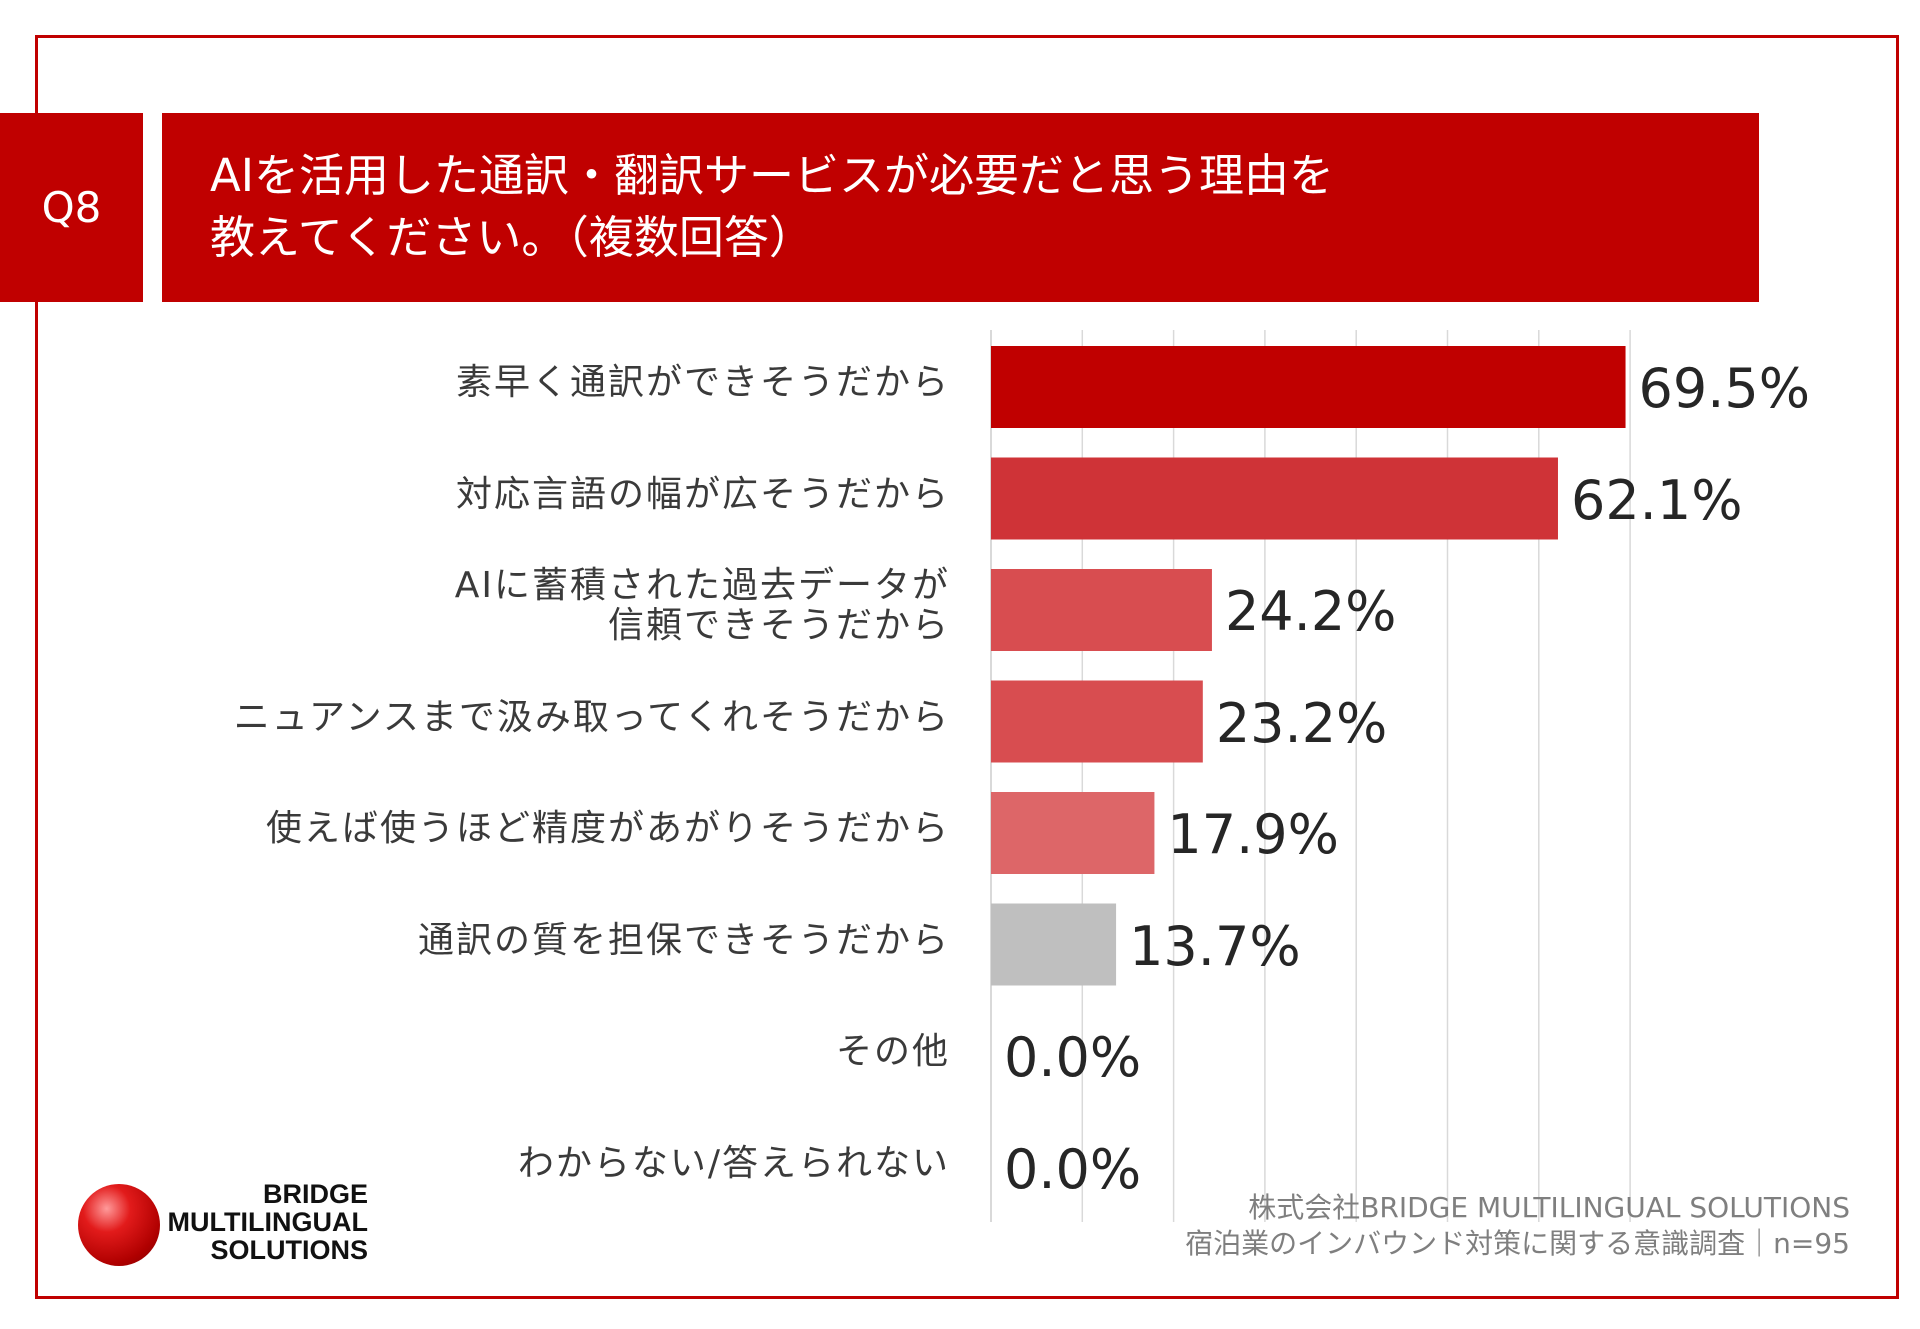  Describe the element at coordinates (702, 605) in the screenshot. I see `category-label-2: AIに蓄積された過去データが 信頼できそうだから` at that location.